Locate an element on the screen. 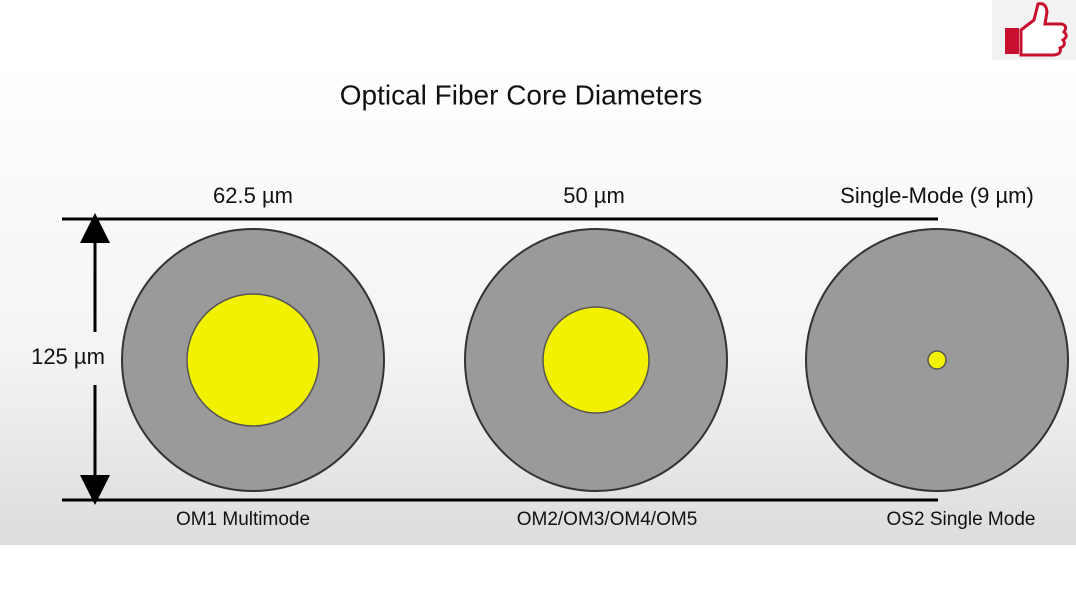 The image size is (1076, 604). fiber: 62.5 µm OM1 Multimode is located at coordinates (253, 356).